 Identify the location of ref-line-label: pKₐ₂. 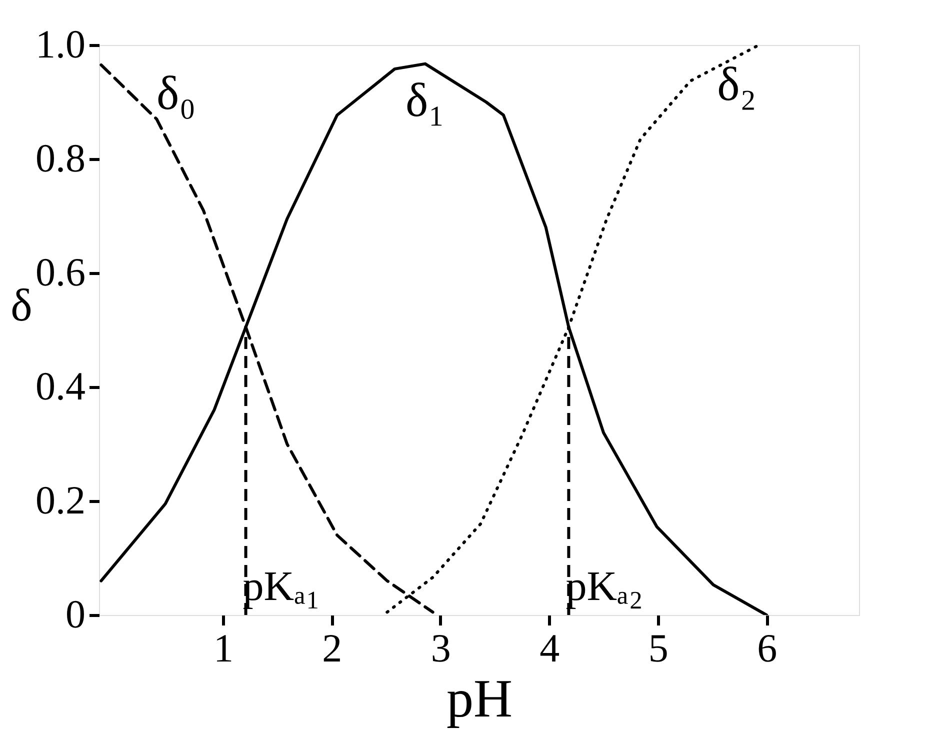
(605, 587).